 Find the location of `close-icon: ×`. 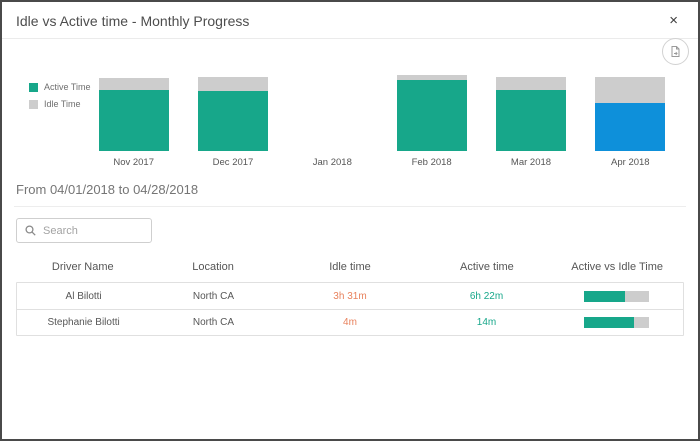

close-icon: × is located at coordinates (673, 20).